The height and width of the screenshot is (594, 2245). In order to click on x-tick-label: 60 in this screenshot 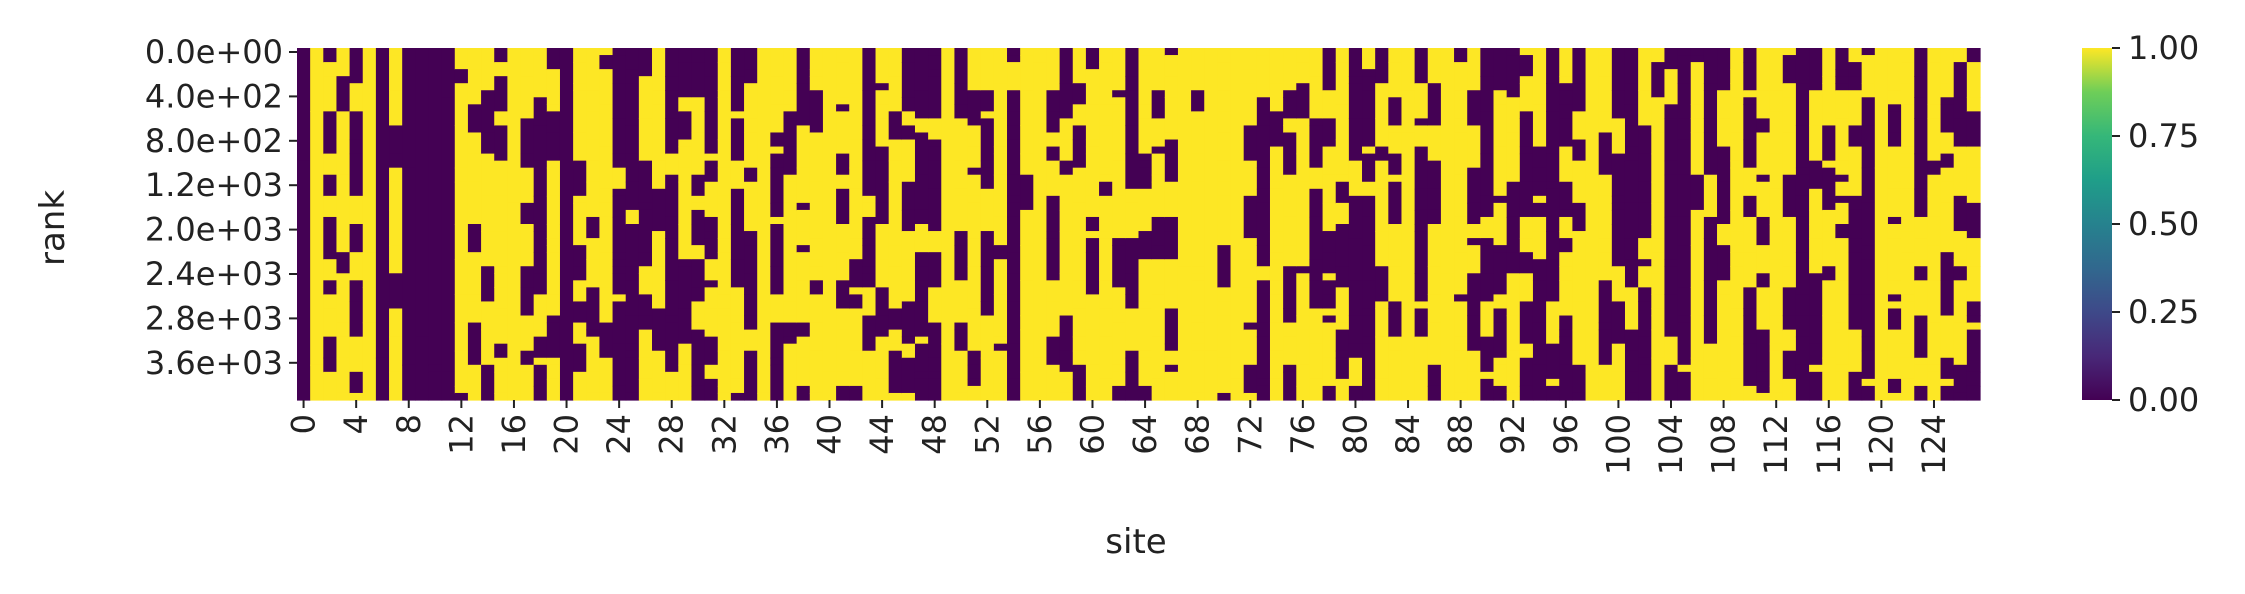, I will do `click(1092, 434)`.